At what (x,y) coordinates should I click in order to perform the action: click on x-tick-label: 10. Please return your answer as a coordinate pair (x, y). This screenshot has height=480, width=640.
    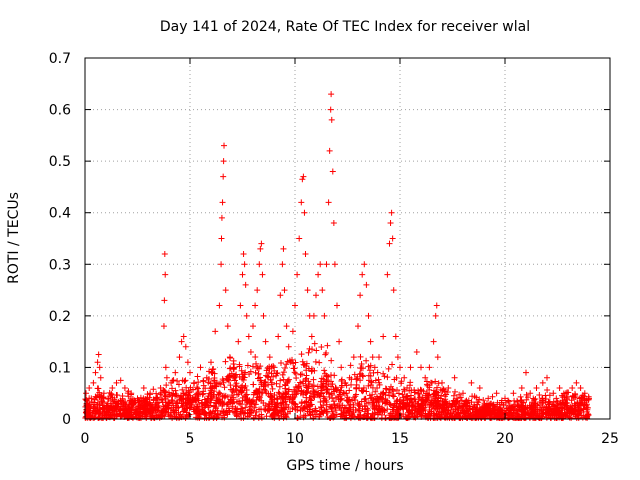
    Looking at the image, I should click on (295, 439).